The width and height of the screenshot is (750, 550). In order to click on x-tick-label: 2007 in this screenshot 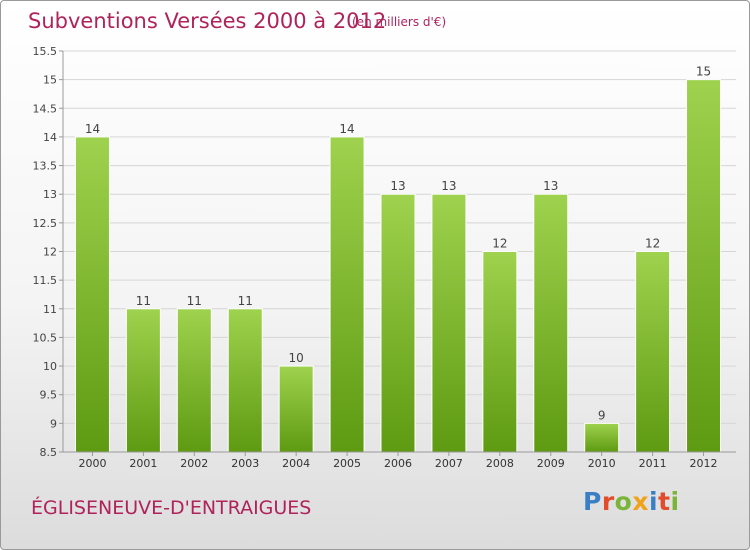, I will do `click(449, 463)`.